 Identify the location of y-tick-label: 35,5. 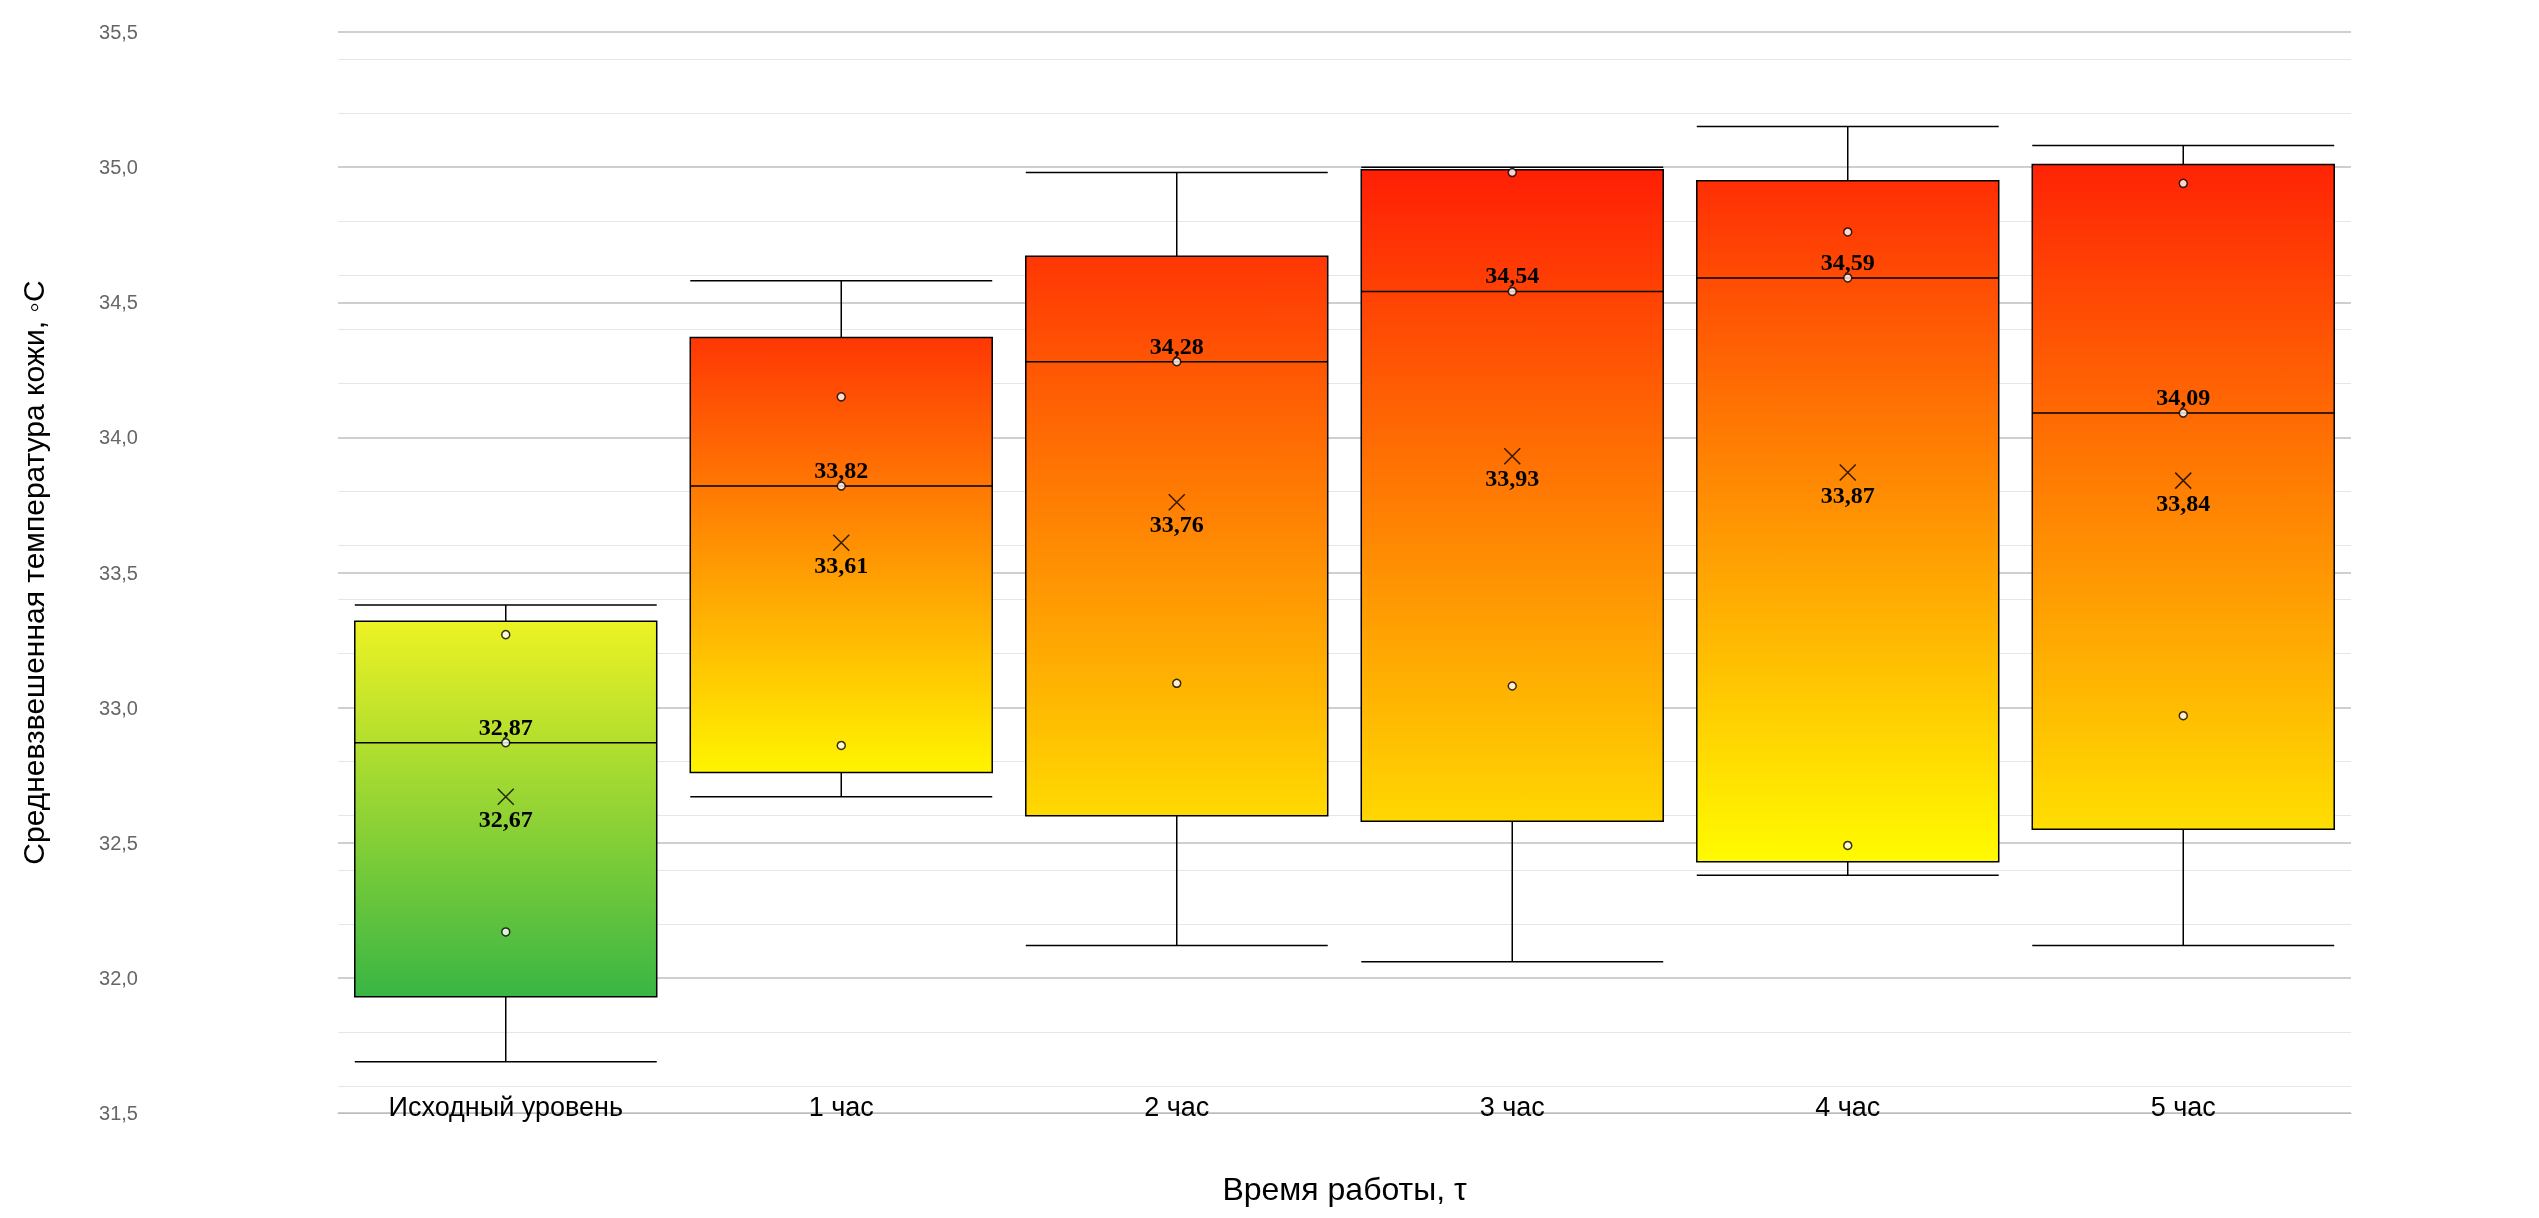
(118, 32).